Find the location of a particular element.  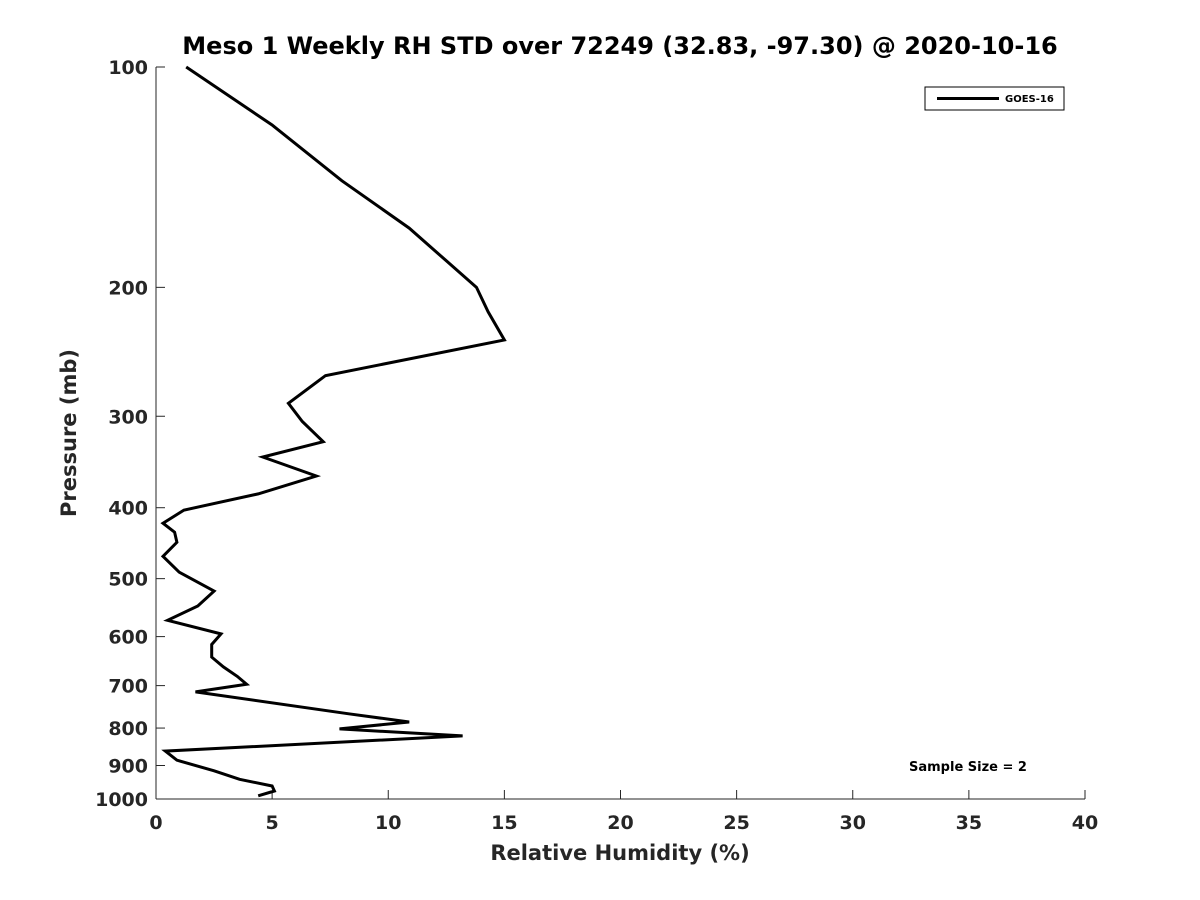

x-tick-label: 5 is located at coordinates (272, 823).